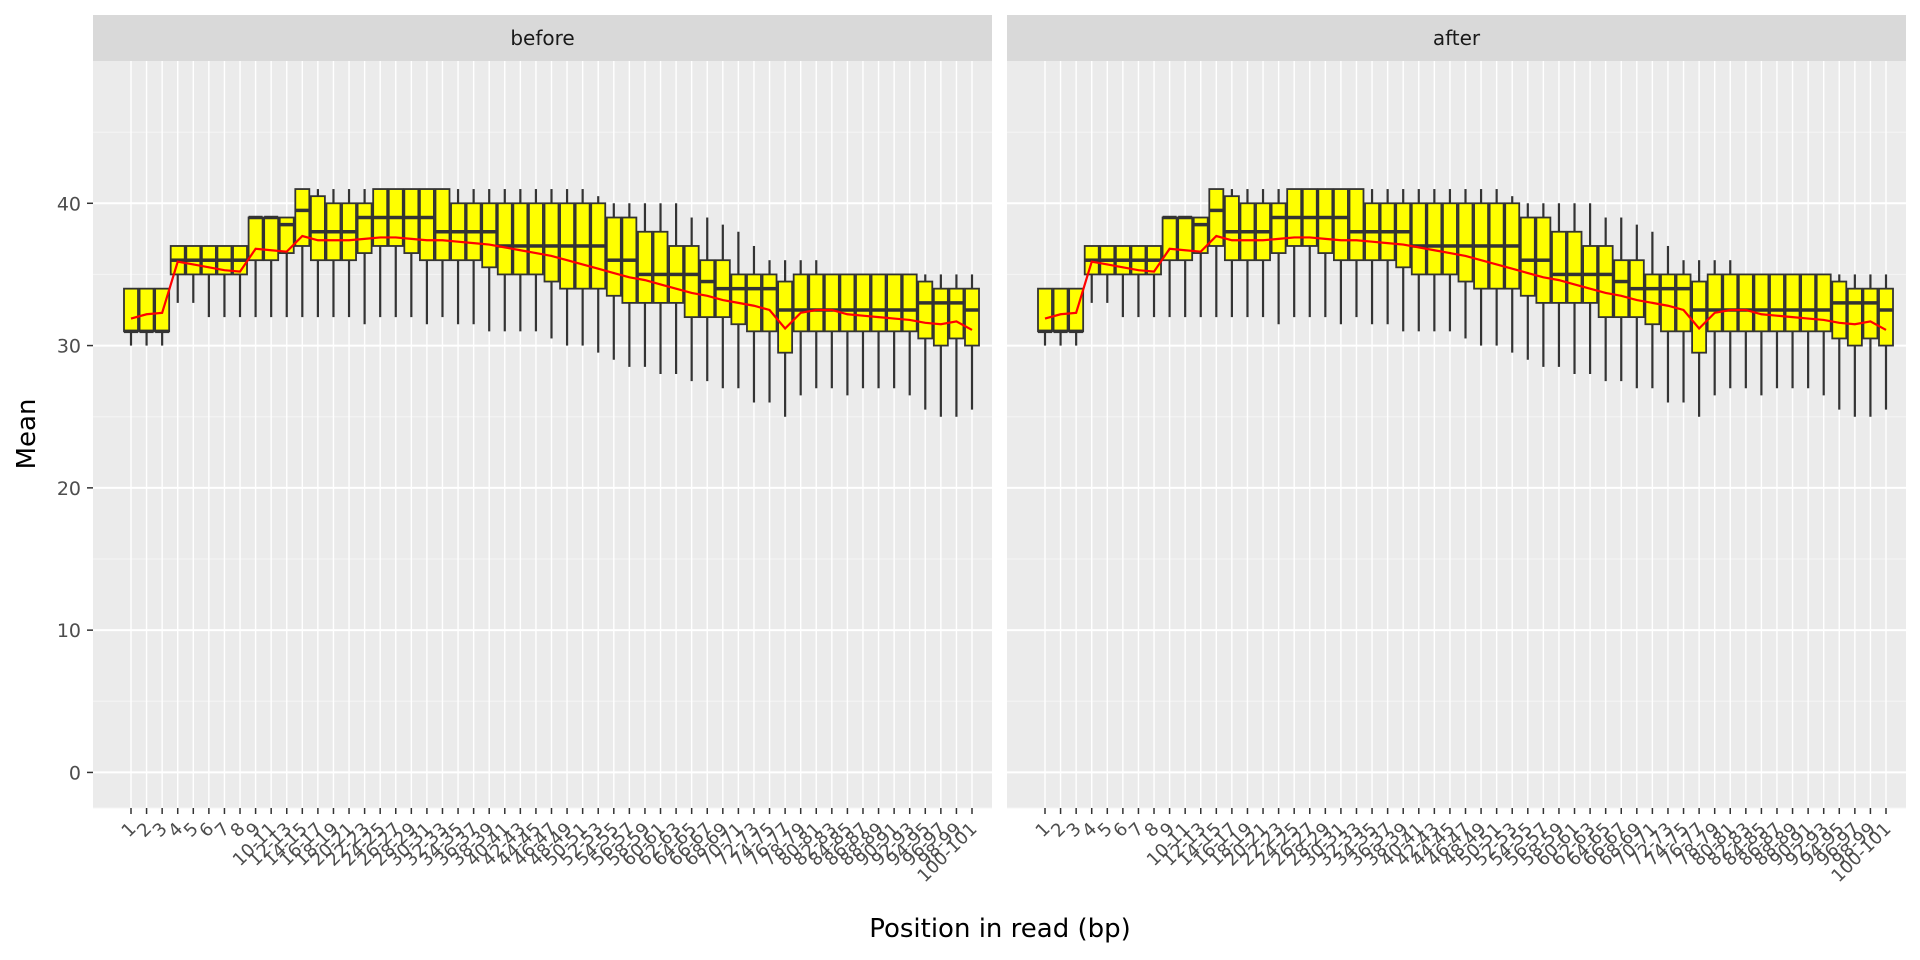 This screenshot has width=1920, height=960. I want to click on y-axis-title: Mean, so click(27, 434).